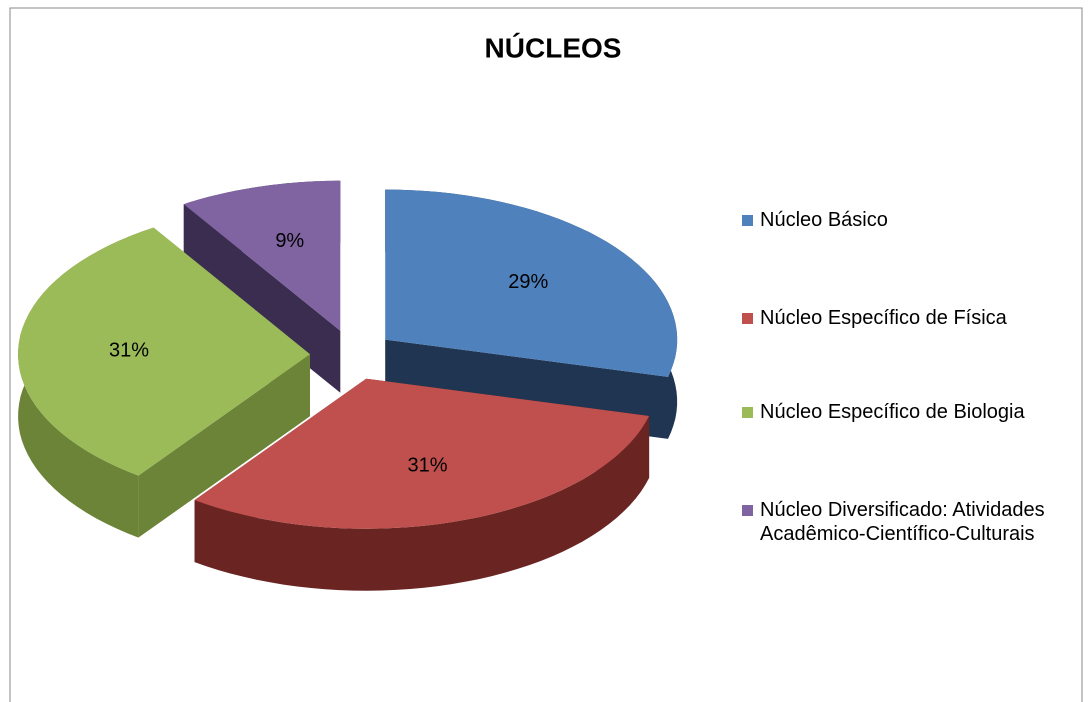 Image resolution: width=1092 pixels, height=702 pixels. What do you see at coordinates (883, 318) in the screenshot?
I see `legend-label: Núcleo Específico de Física` at bounding box center [883, 318].